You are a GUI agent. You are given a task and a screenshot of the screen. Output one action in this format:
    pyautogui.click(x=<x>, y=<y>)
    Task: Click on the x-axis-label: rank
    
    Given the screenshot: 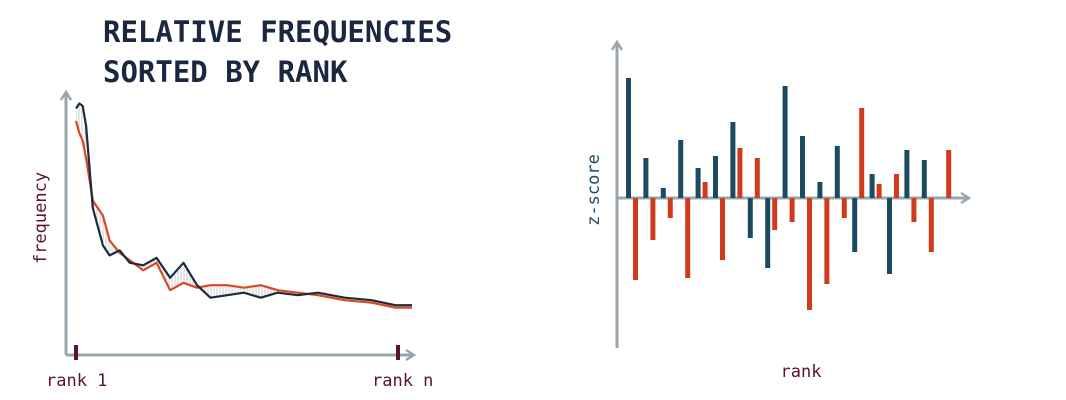 What is the action you would take?
    pyautogui.click(x=801, y=372)
    